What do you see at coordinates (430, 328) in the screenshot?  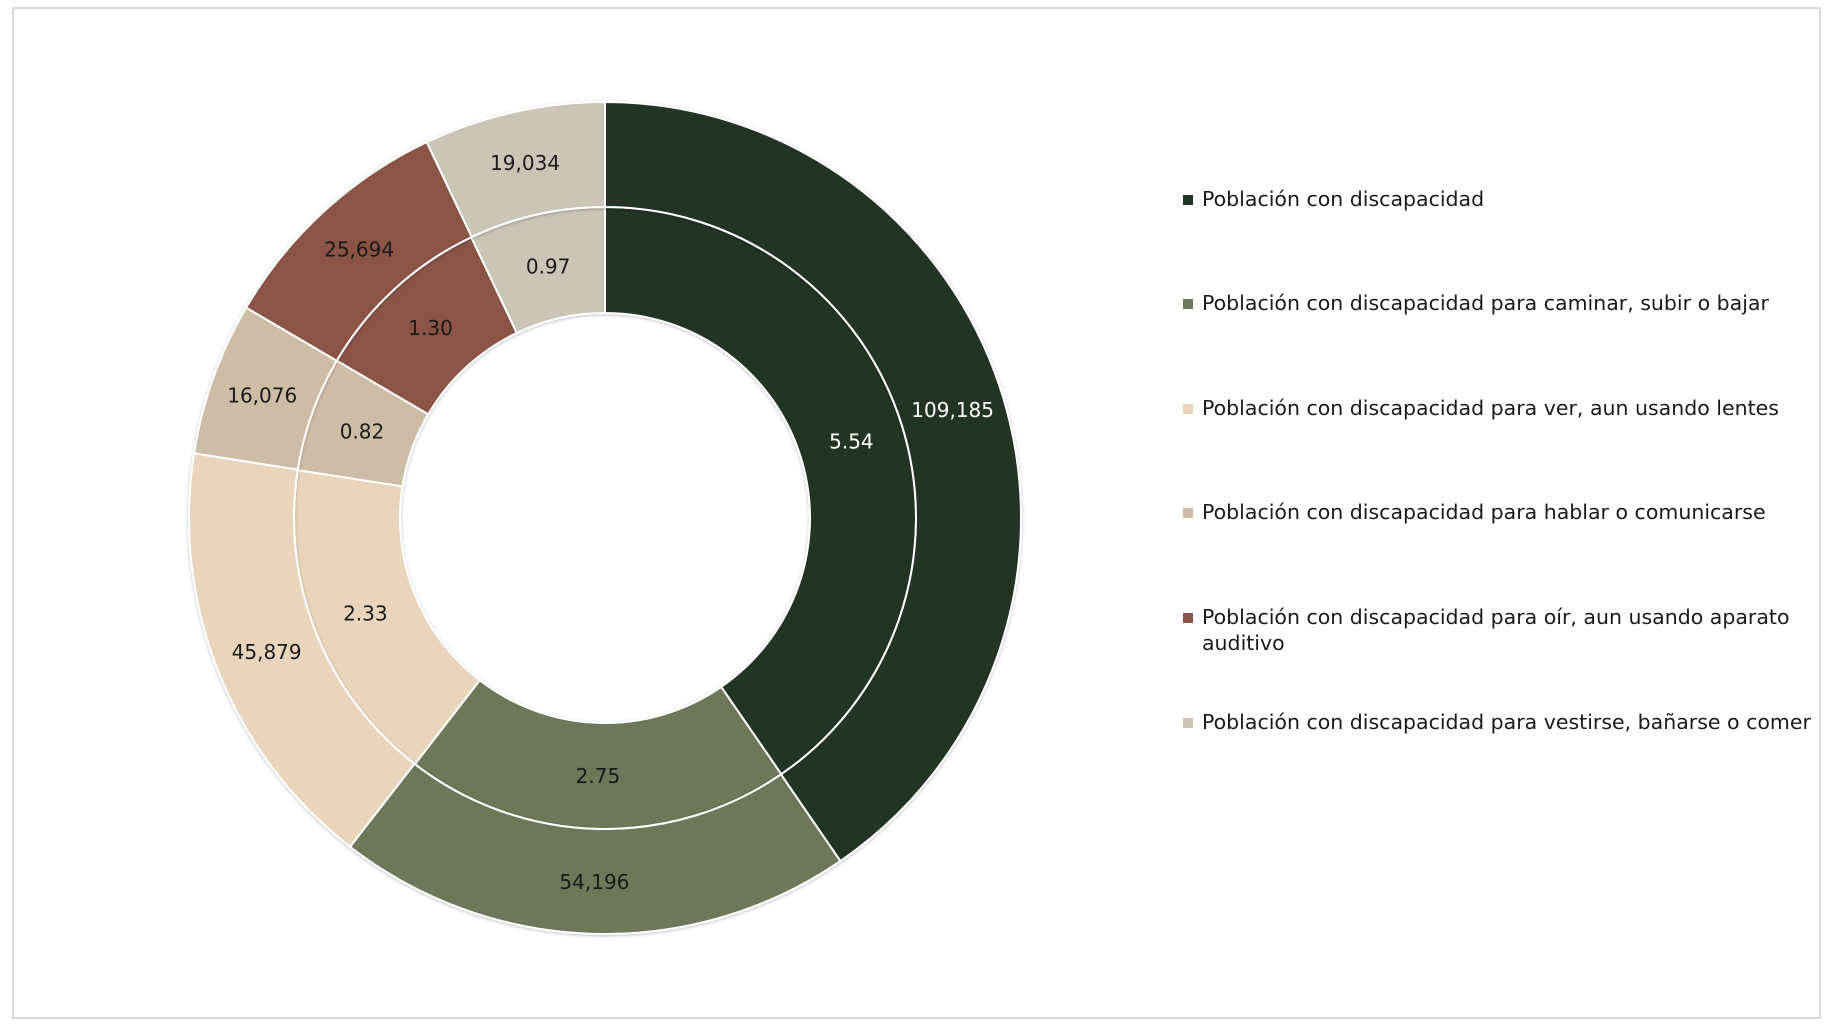 I see `inner-label-5: 1.30` at bounding box center [430, 328].